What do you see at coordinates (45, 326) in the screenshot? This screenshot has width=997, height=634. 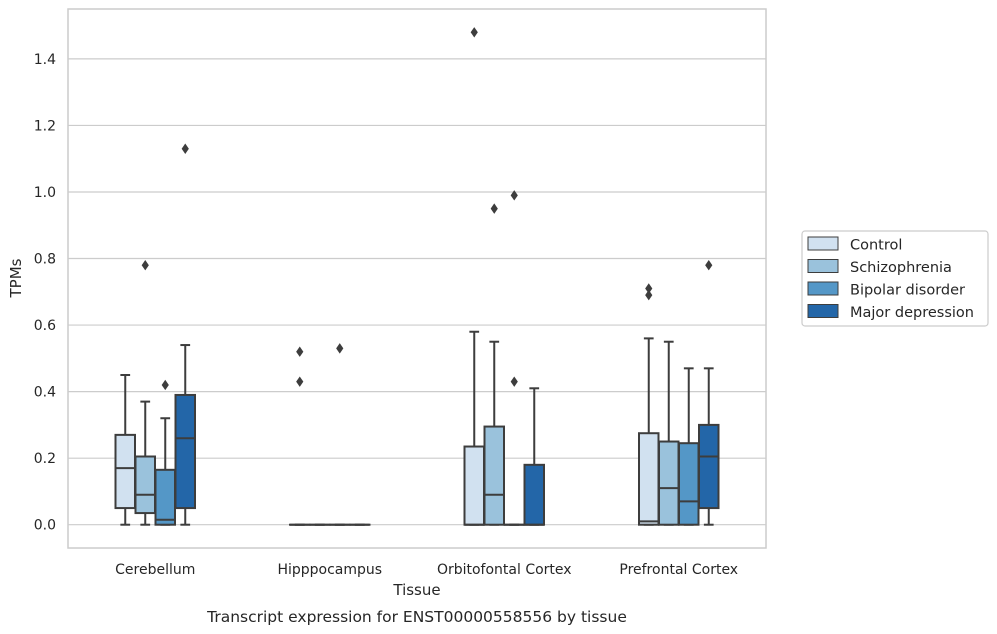 I see `y-tick-label: 0.6` at bounding box center [45, 326].